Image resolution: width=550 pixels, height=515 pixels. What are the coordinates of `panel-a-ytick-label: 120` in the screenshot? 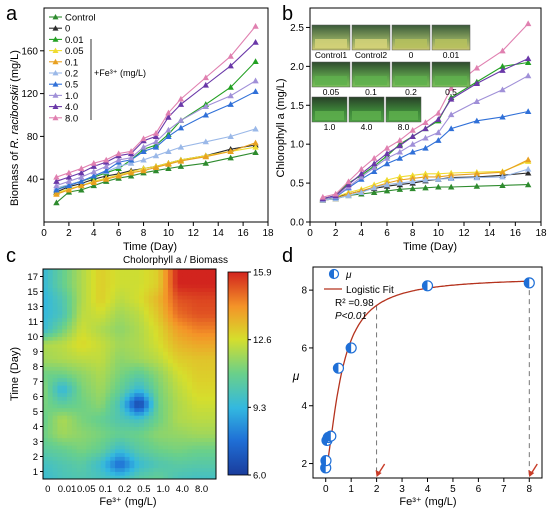 It's located at (29, 94).